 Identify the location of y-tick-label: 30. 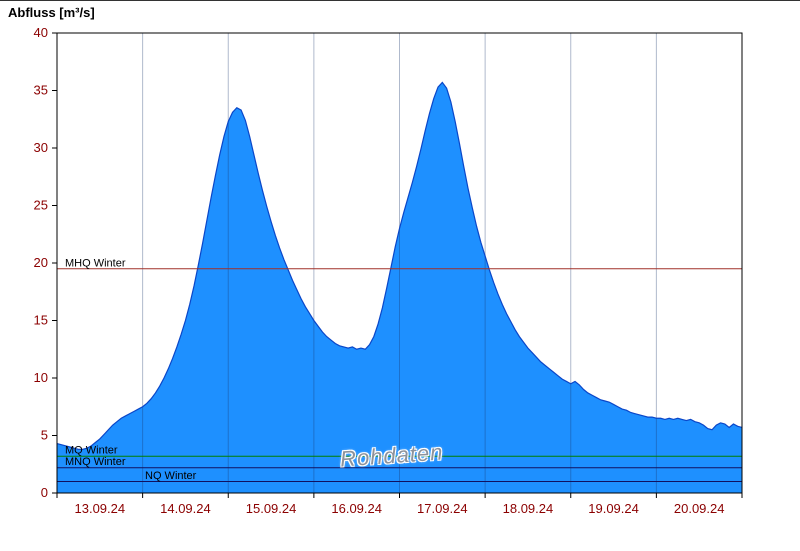
(41, 147).